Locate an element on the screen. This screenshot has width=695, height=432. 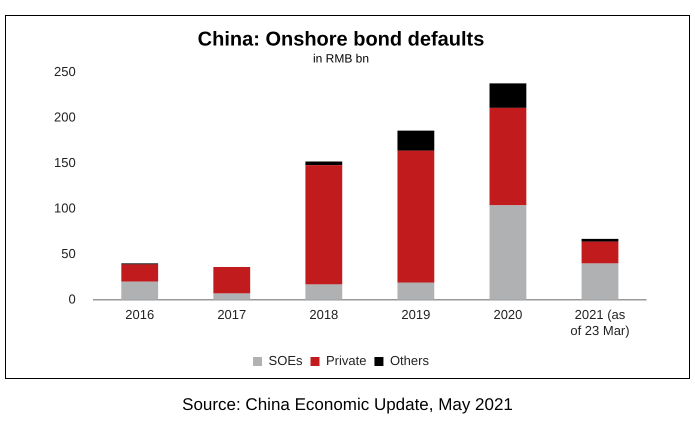
source-note: Source: China Economic Update, May 2021 is located at coordinates (347, 405).